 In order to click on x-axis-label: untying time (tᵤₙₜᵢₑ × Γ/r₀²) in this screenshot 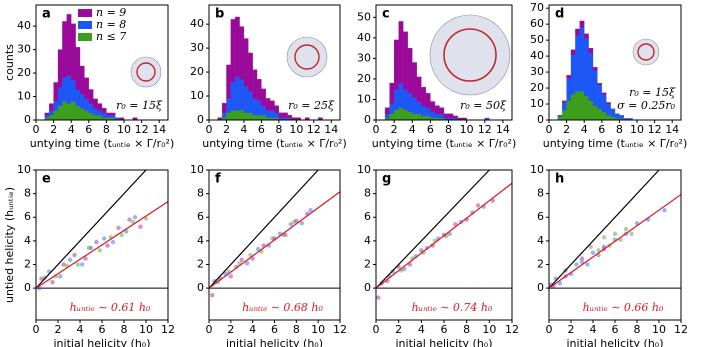, I will do `click(102, 143)`.